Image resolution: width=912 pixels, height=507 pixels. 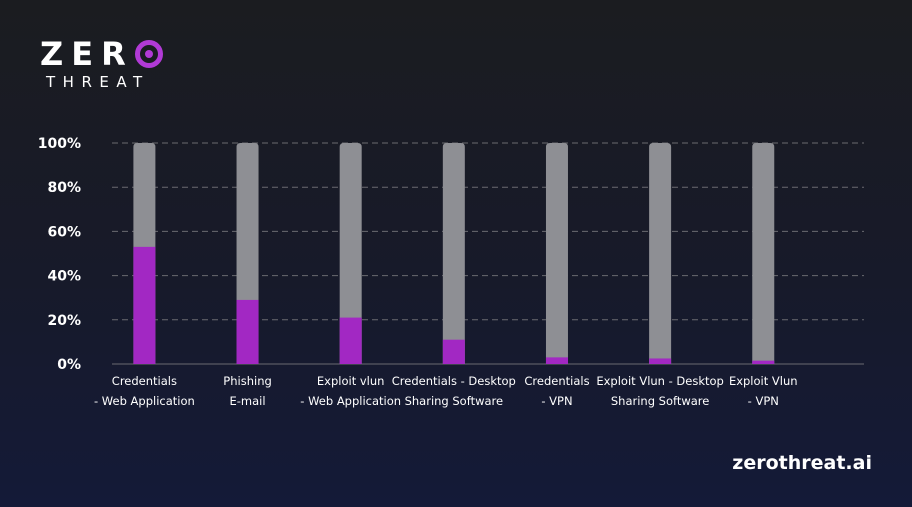 I want to click on logo-word: ZER, so click(x=87, y=54).